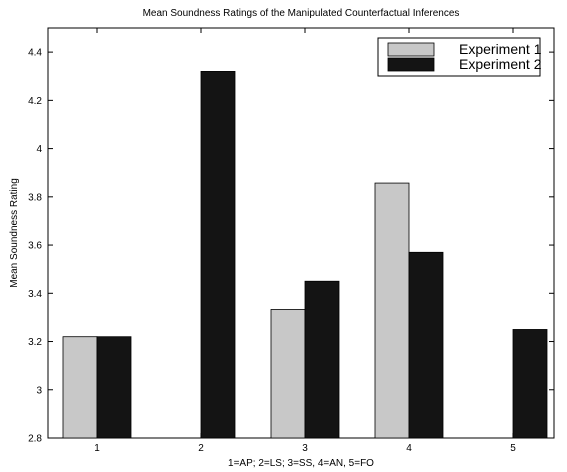 This screenshot has width=567, height=472. Describe the element at coordinates (301, 463) in the screenshot. I see `x-axis-label: 1=AP; 2=LS; 3=SS, 4=AN, 5=FO` at that location.